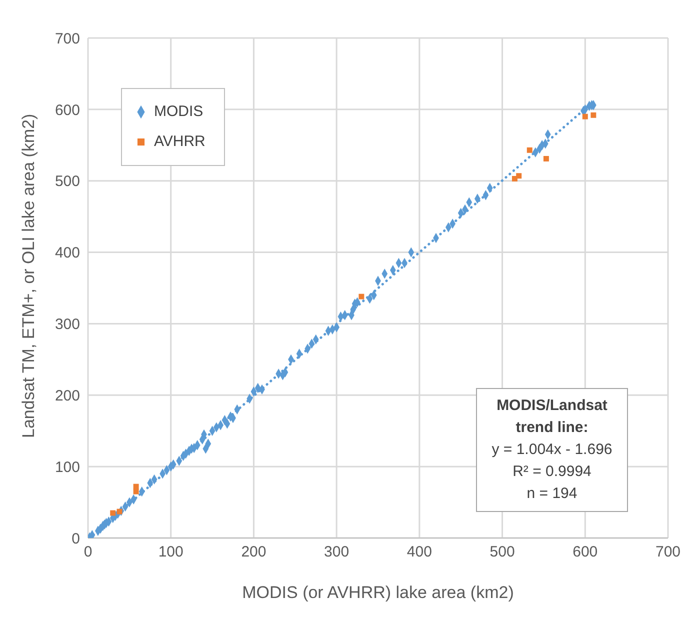  What do you see at coordinates (253, 552) in the screenshot?
I see `x-tick-label: 200` at bounding box center [253, 552].